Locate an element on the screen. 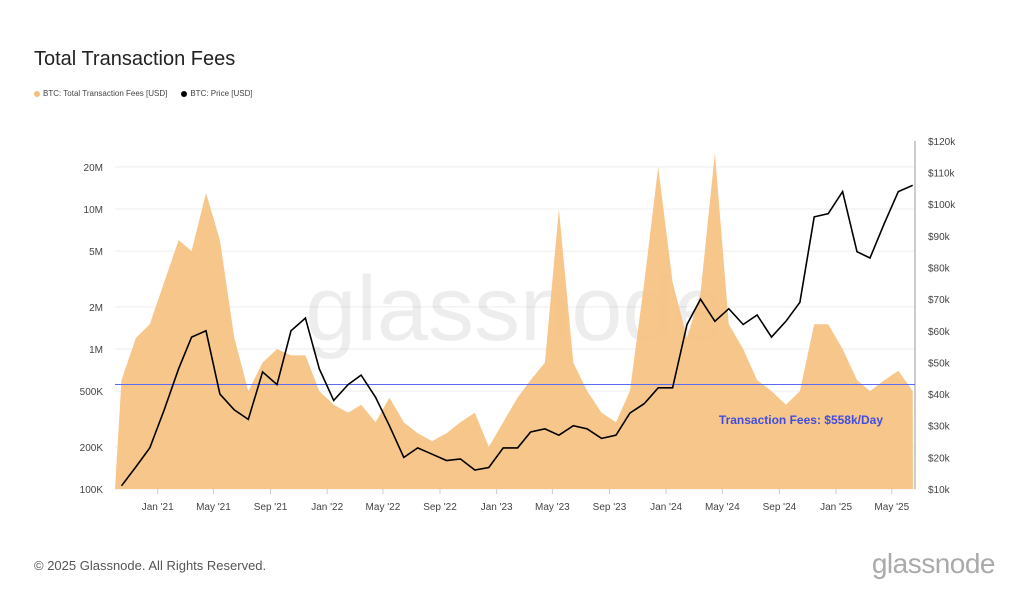 Image resolution: width=1023 pixels, height=612 pixels. y-right-tick-label: $110k is located at coordinates (942, 174).